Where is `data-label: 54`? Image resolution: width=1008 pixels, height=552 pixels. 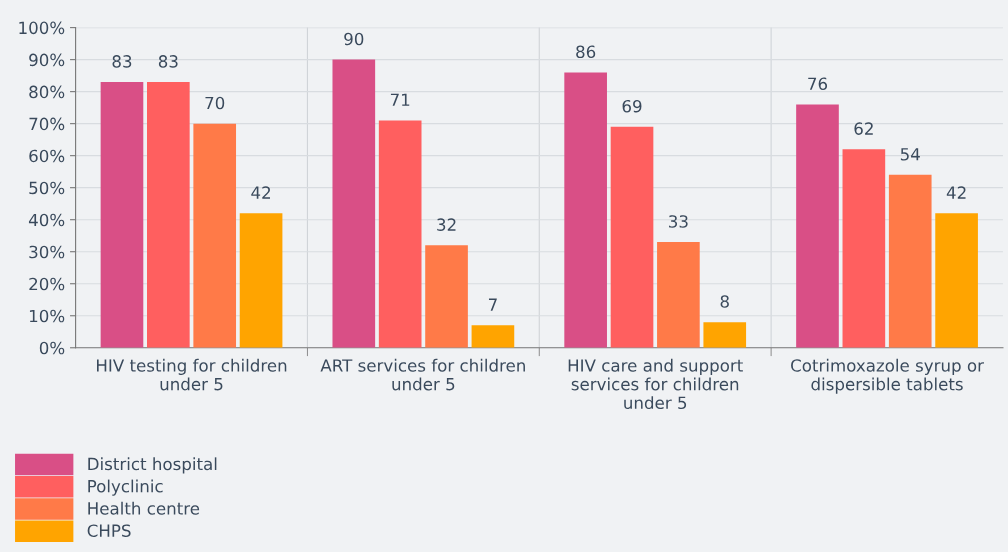 data-label: 54 is located at coordinates (910, 154).